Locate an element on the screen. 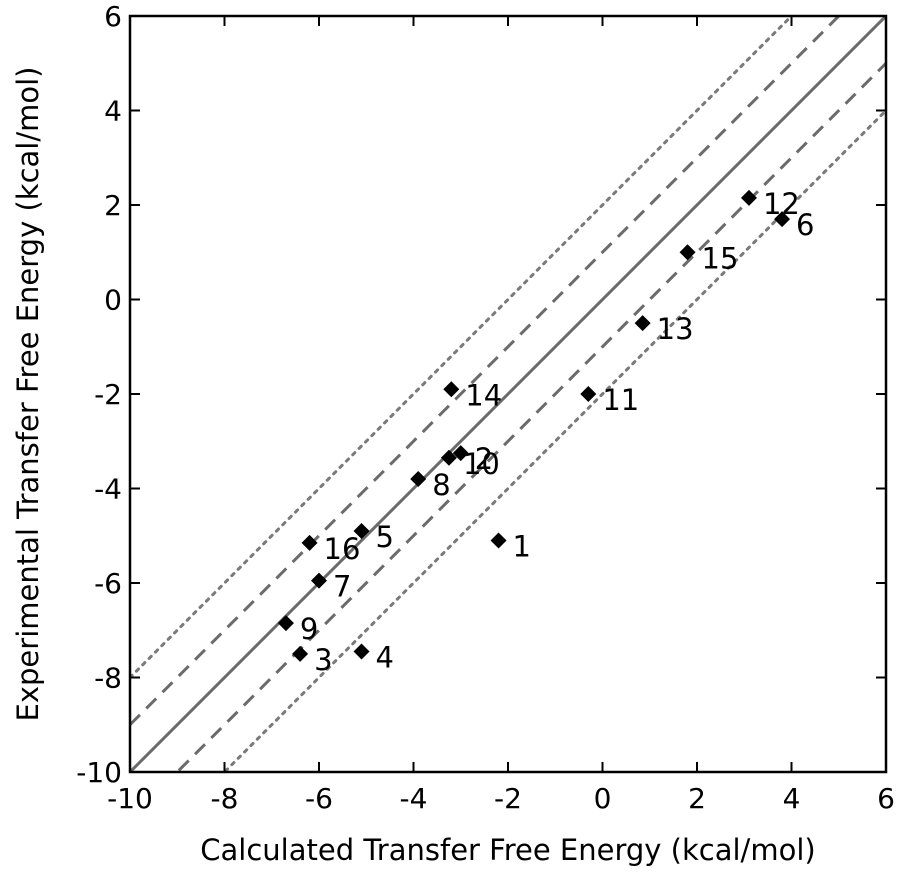  y-tick-label: -8 is located at coordinates (108, 678).